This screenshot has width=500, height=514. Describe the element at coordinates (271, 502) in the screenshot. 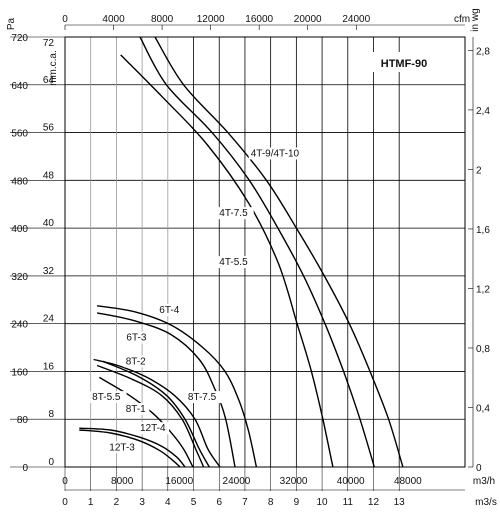

I see `x-tick-label-m3s: 8` at that location.